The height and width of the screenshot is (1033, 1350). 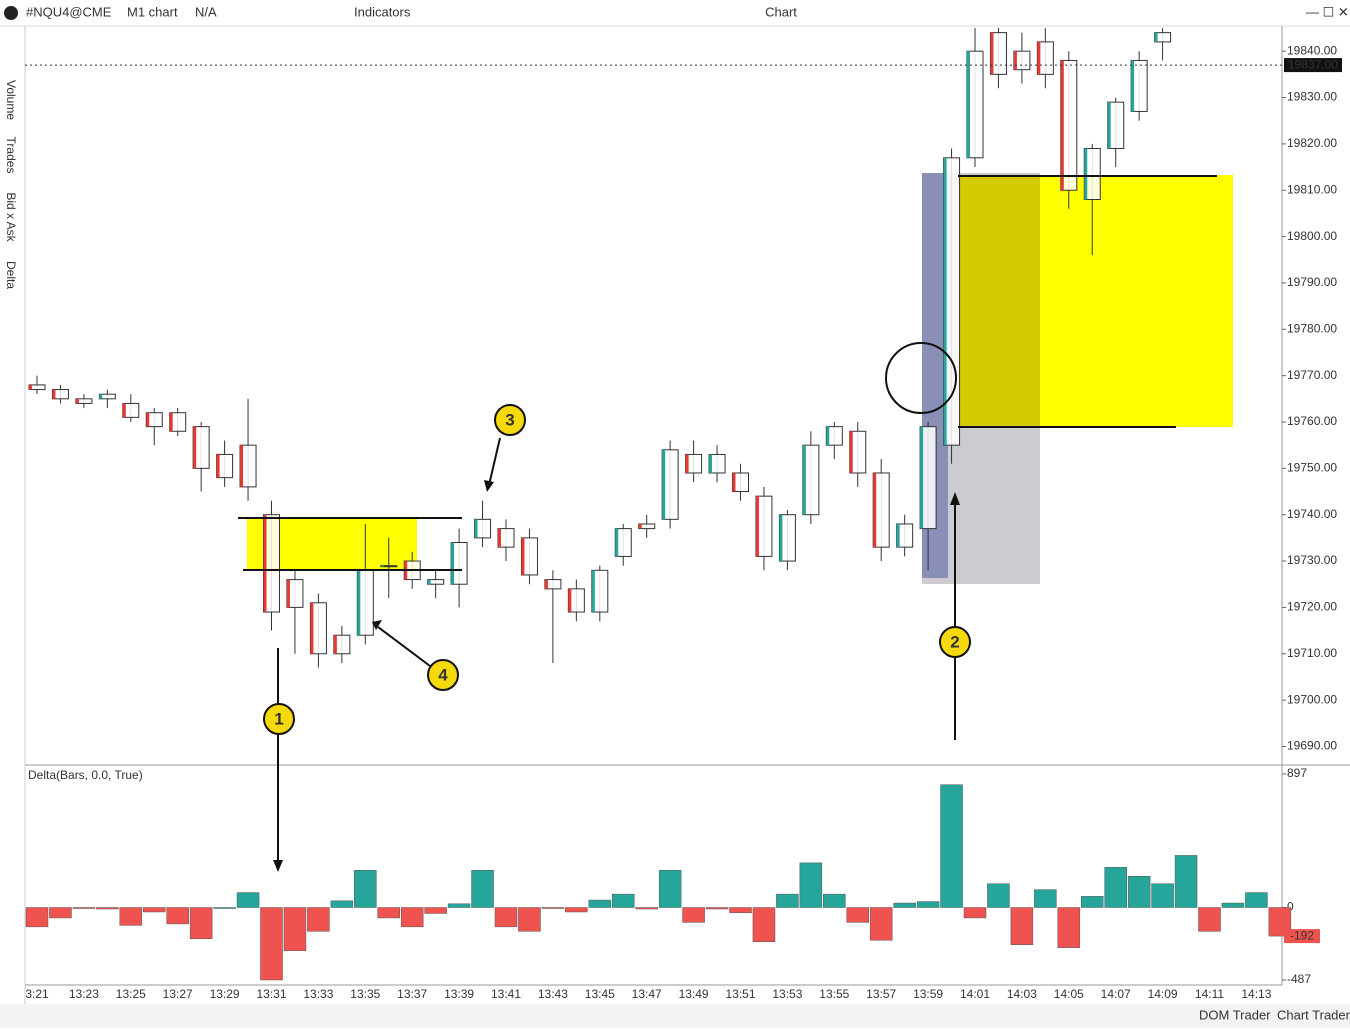 What do you see at coordinates (1235, 1014) in the screenshot?
I see `dom-trader: DOM Trader` at bounding box center [1235, 1014].